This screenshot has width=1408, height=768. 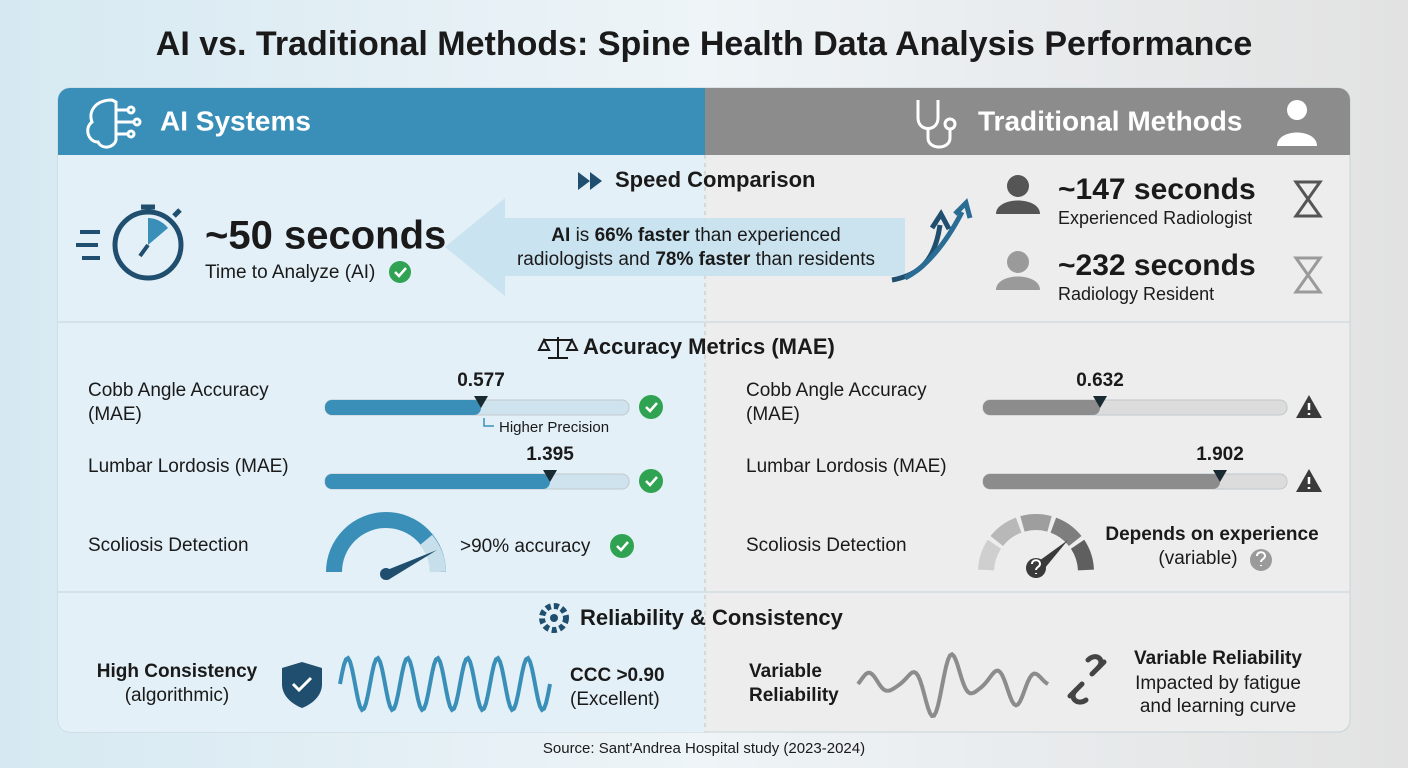 What do you see at coordinates (560, 235) in the screenshot?
I see `summary-segment: AI` at bounding box center [560, 235].